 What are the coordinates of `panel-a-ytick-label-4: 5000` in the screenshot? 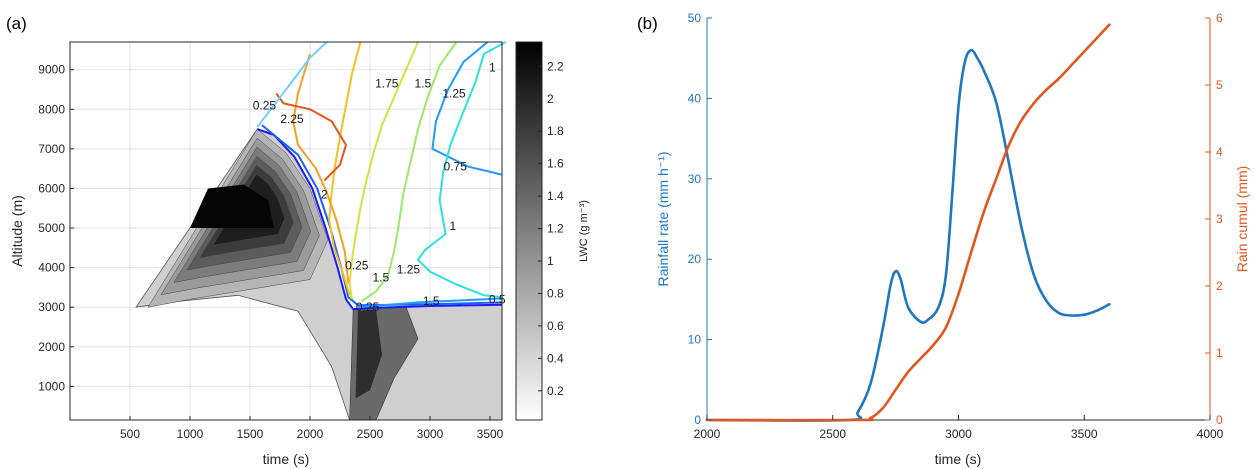 It's located at (51, 228).